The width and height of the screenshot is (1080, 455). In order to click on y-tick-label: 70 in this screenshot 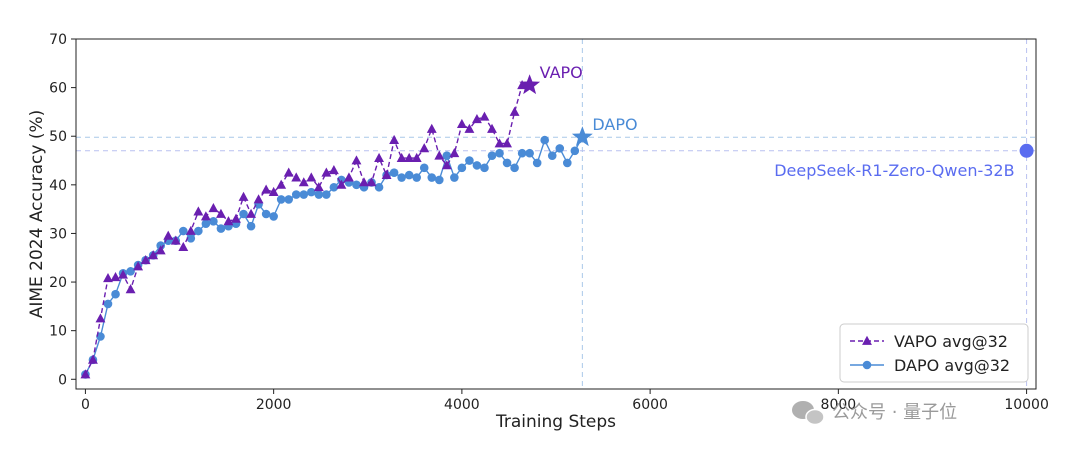, I will do `click(58, 40)`.